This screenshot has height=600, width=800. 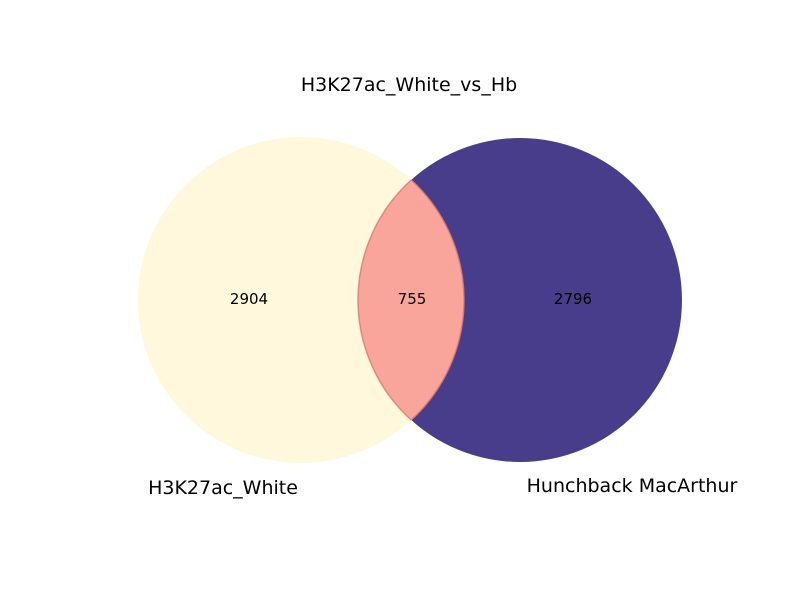 I want to click on set-a-only-count: 2904, so click(x=249, y=299).